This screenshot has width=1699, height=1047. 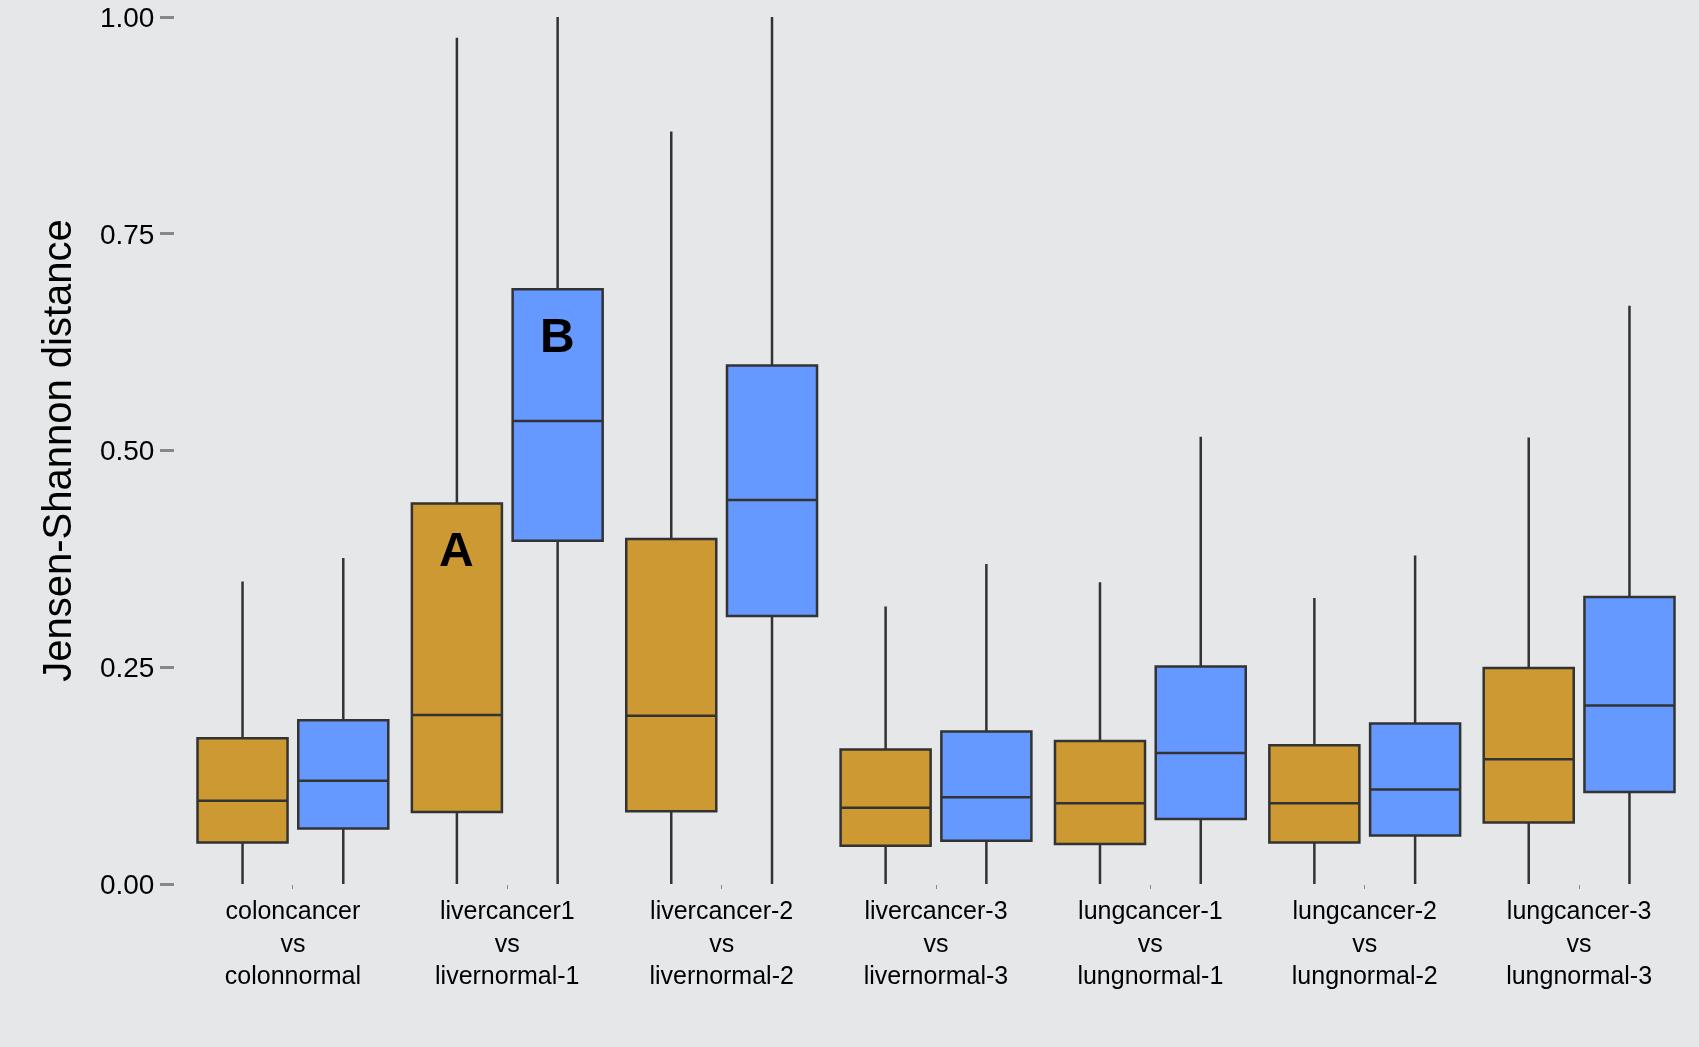 What do you see at coordinates (127, 17) in the screenshot?
I see `y-tick-label: 1.00` at bounding box center [127, 17].